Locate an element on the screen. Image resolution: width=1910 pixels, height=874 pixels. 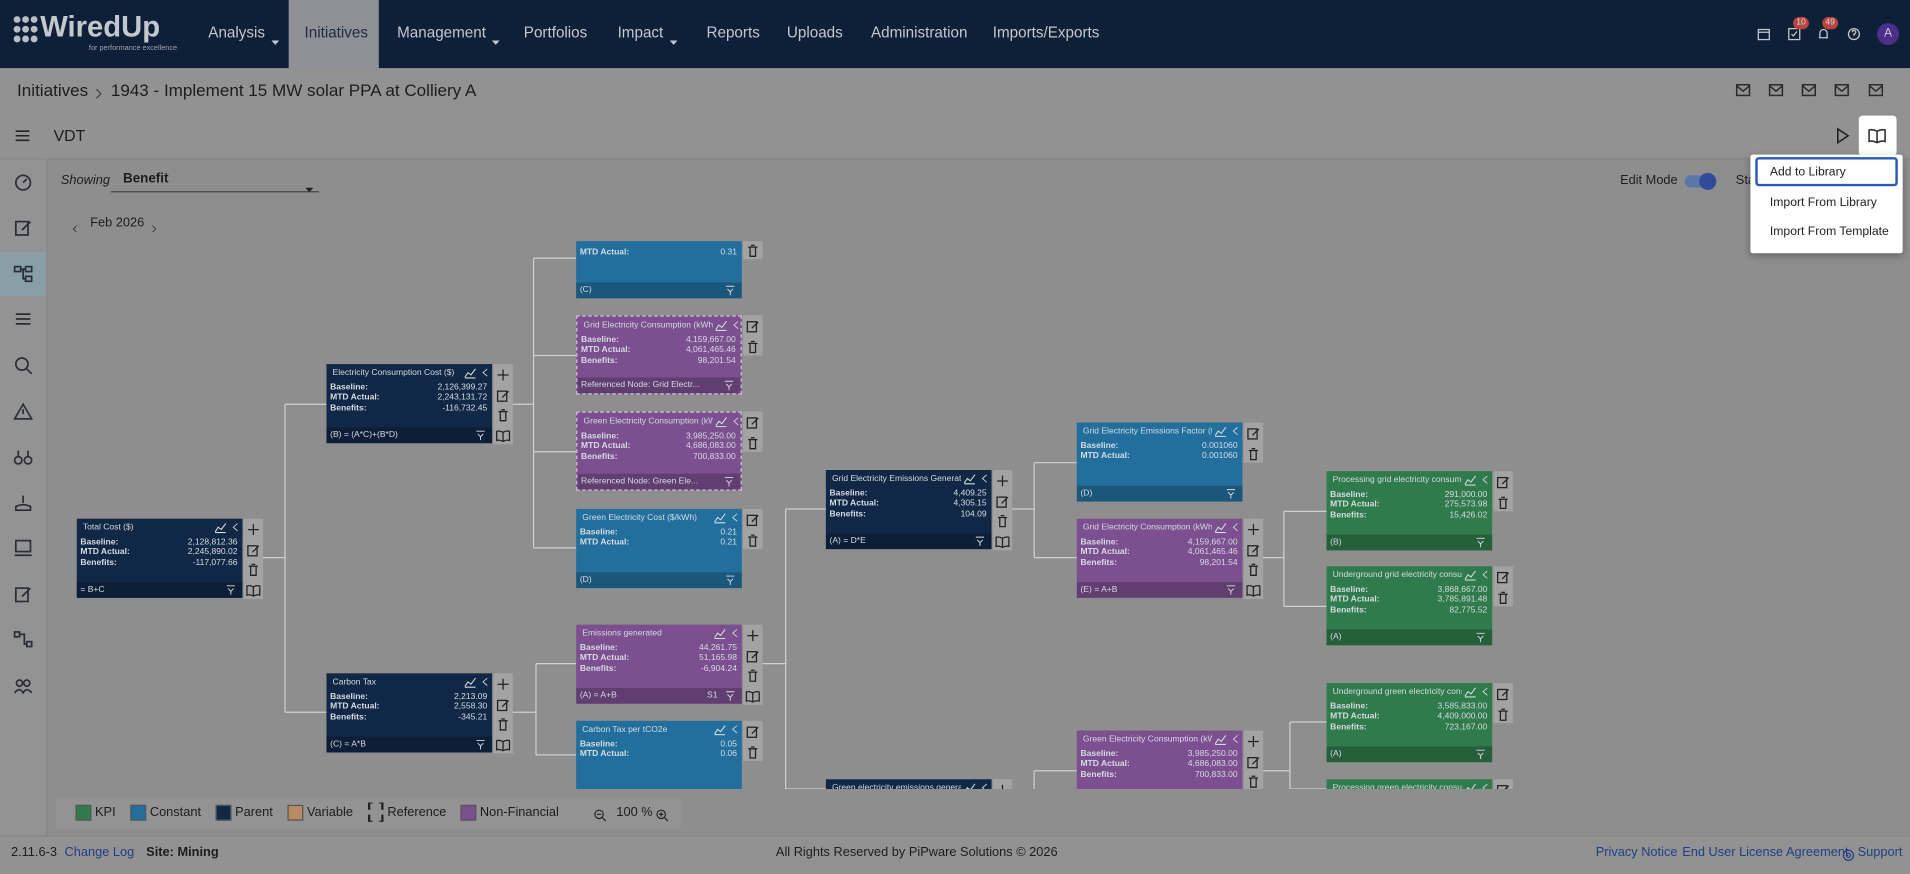
nav-item: Management is located at coordinates (441, 33).